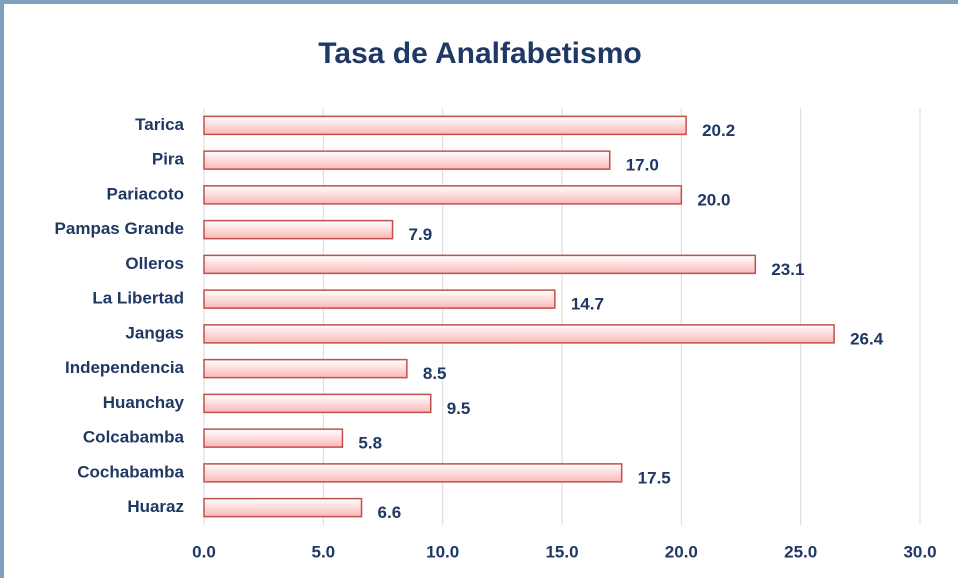  I want to click on value-label: 6.6, so click(390, 512).